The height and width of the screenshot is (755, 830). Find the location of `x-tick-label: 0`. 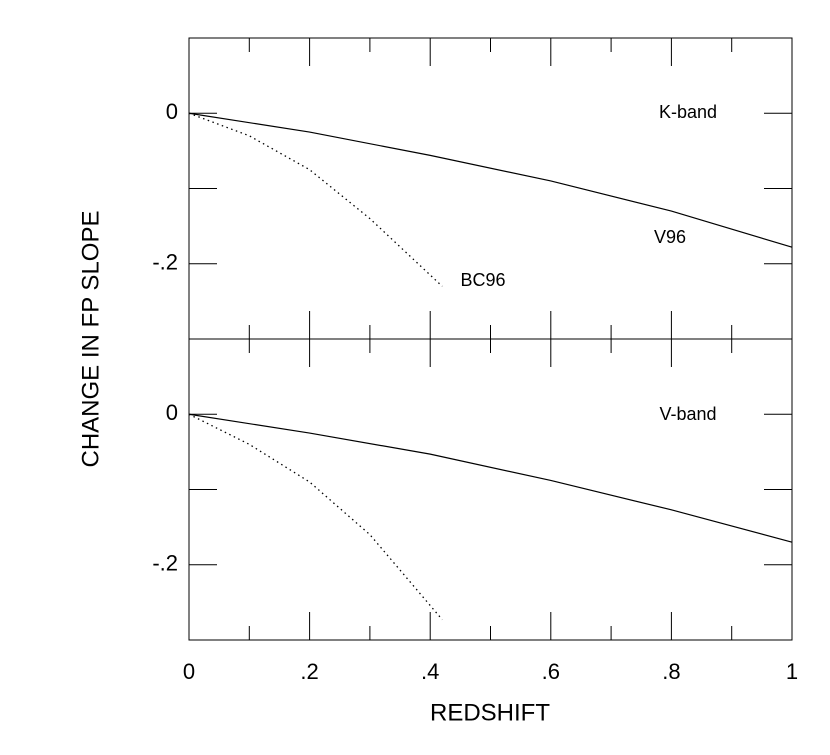

x-tick-label: 0 is located at coordinates (189, 671).